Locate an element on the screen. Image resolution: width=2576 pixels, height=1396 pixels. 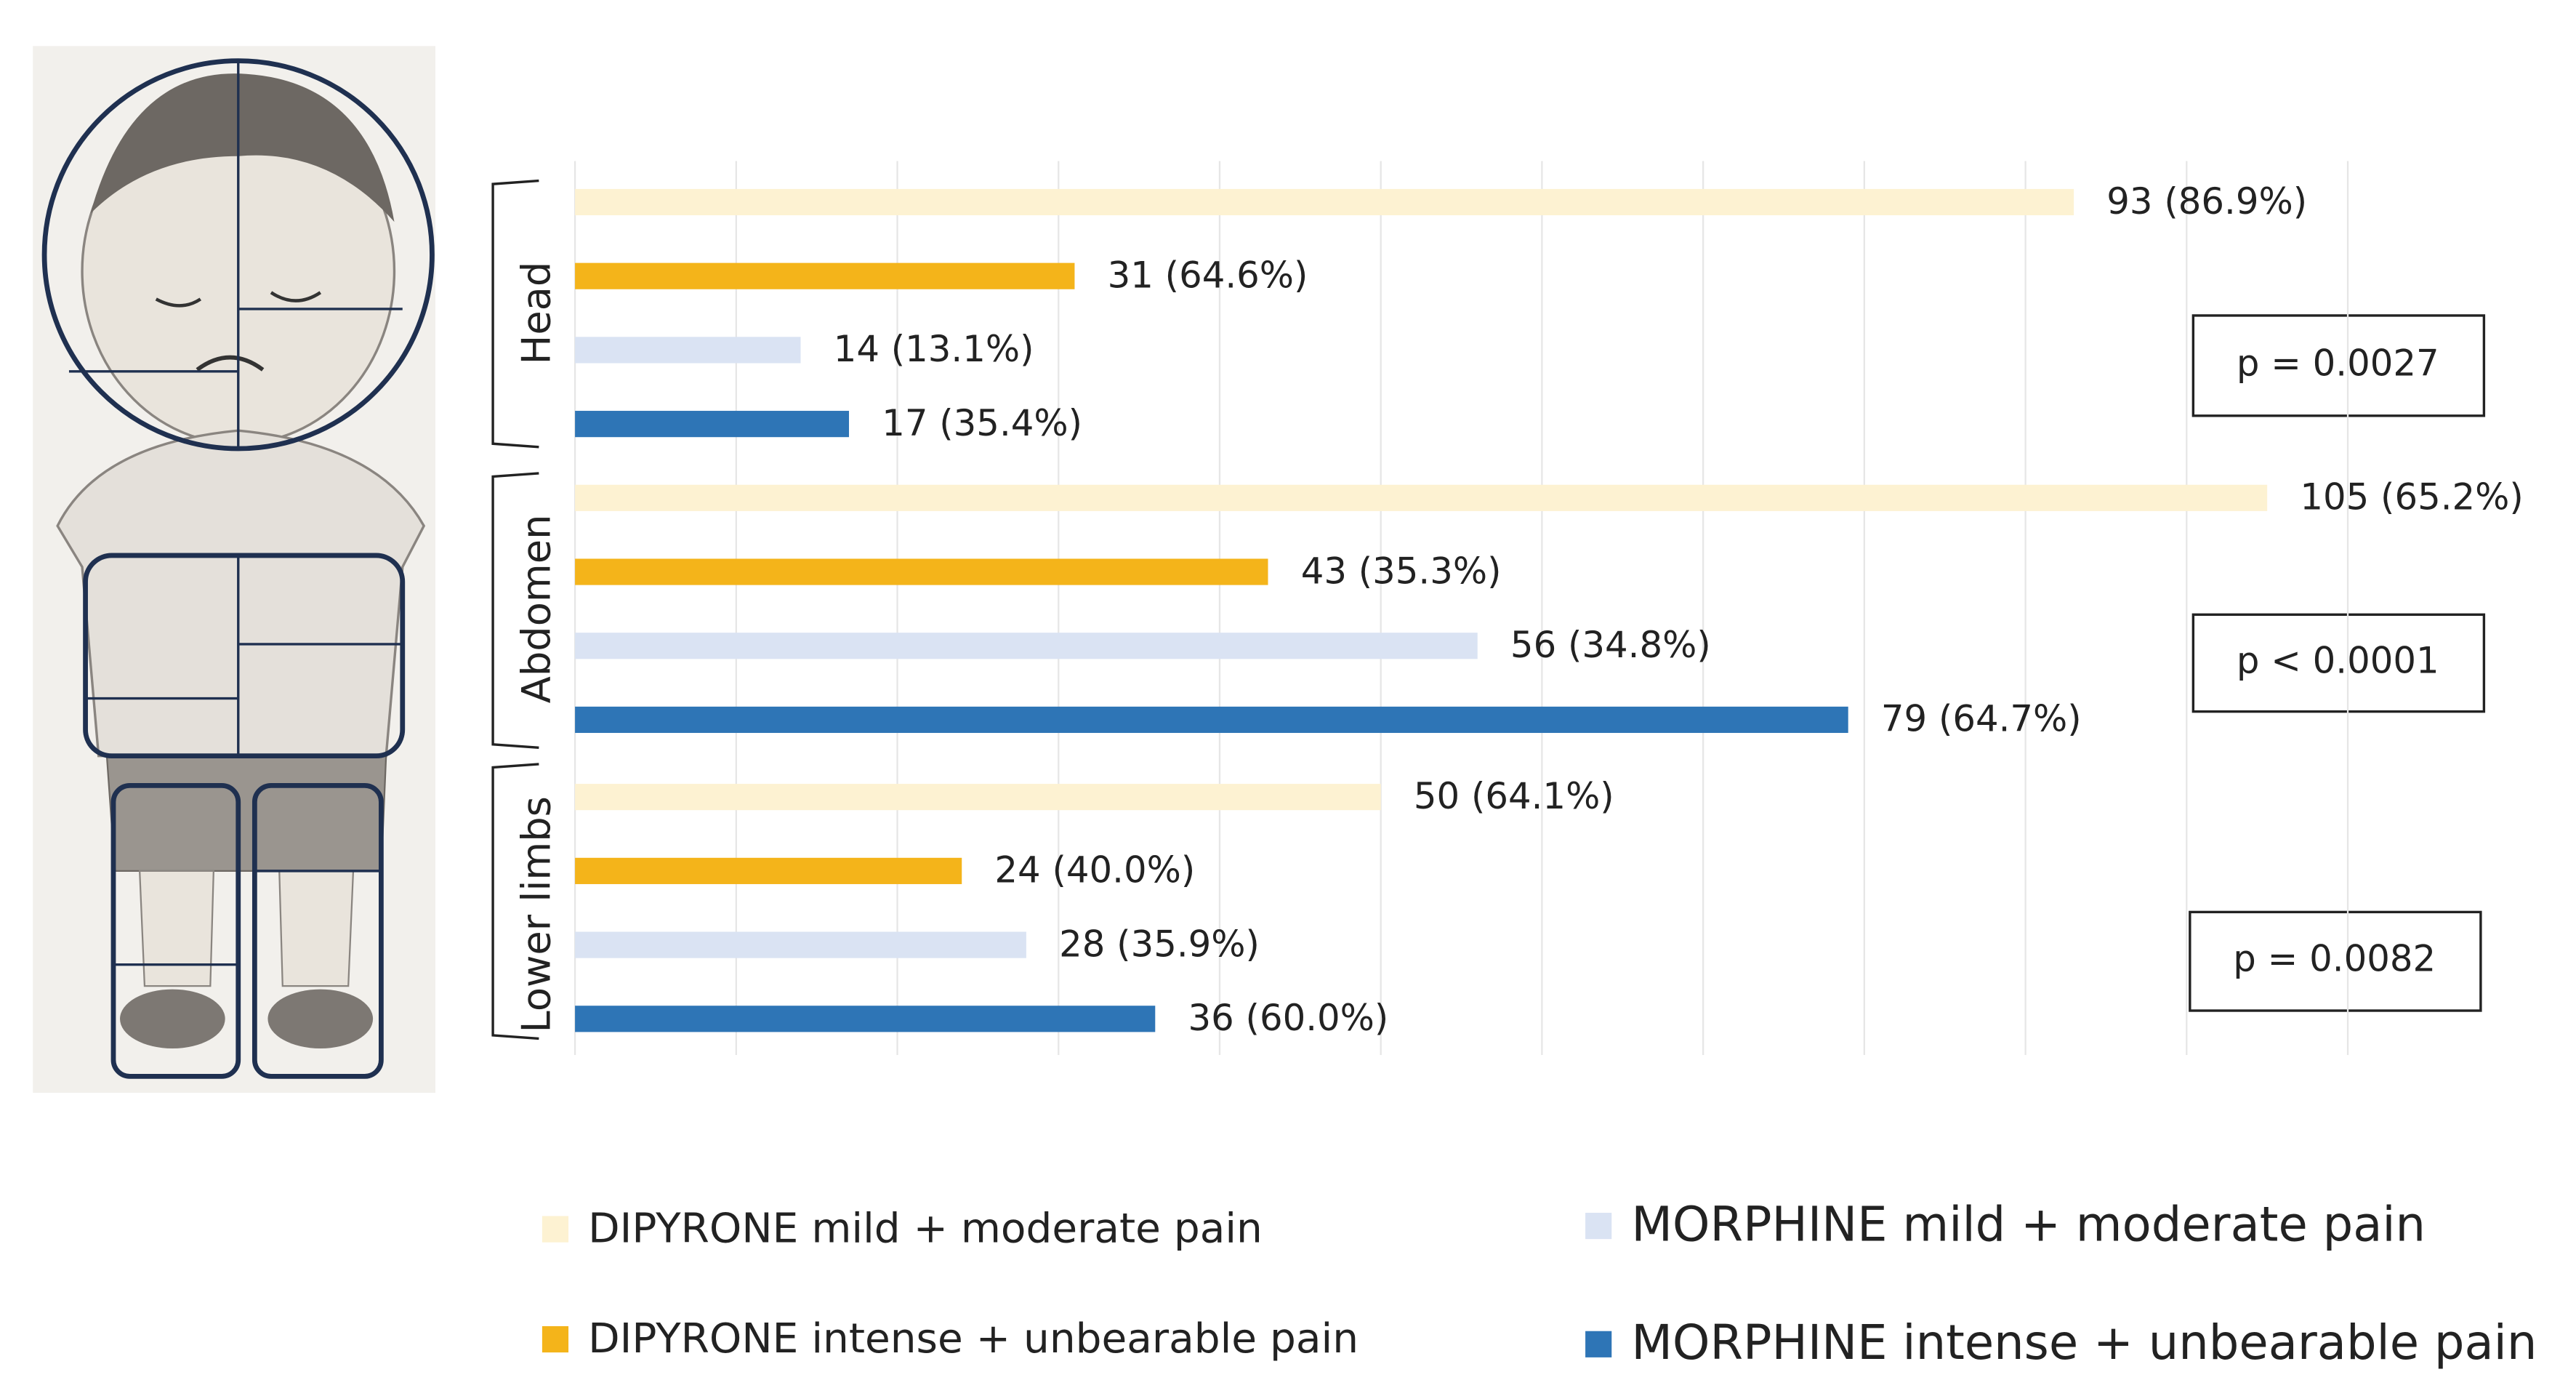
p-value: p = 0.0027 is located at coordinates (2338, 363).